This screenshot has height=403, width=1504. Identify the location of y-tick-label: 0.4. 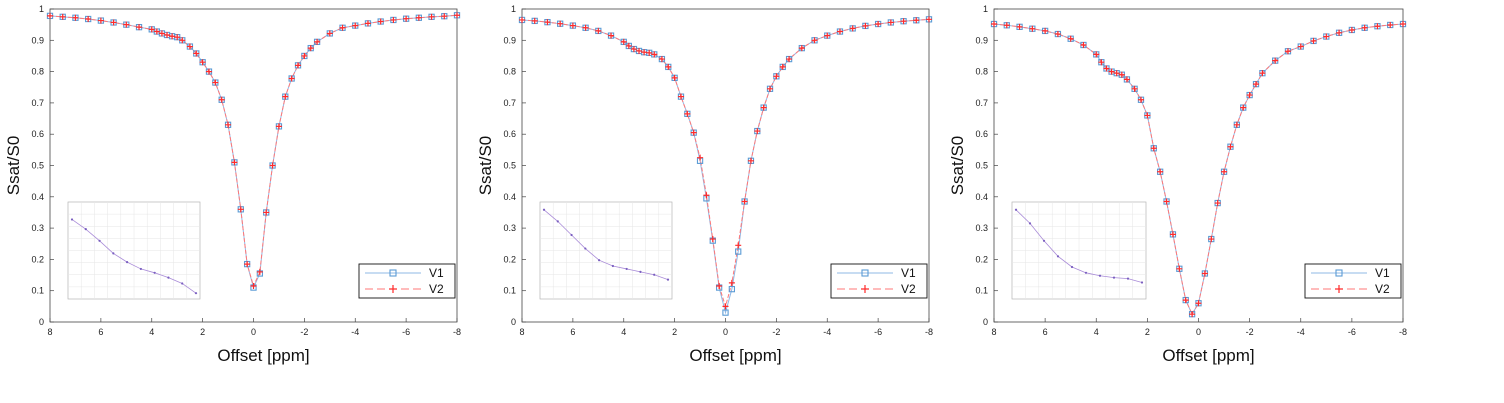
(37, 197).